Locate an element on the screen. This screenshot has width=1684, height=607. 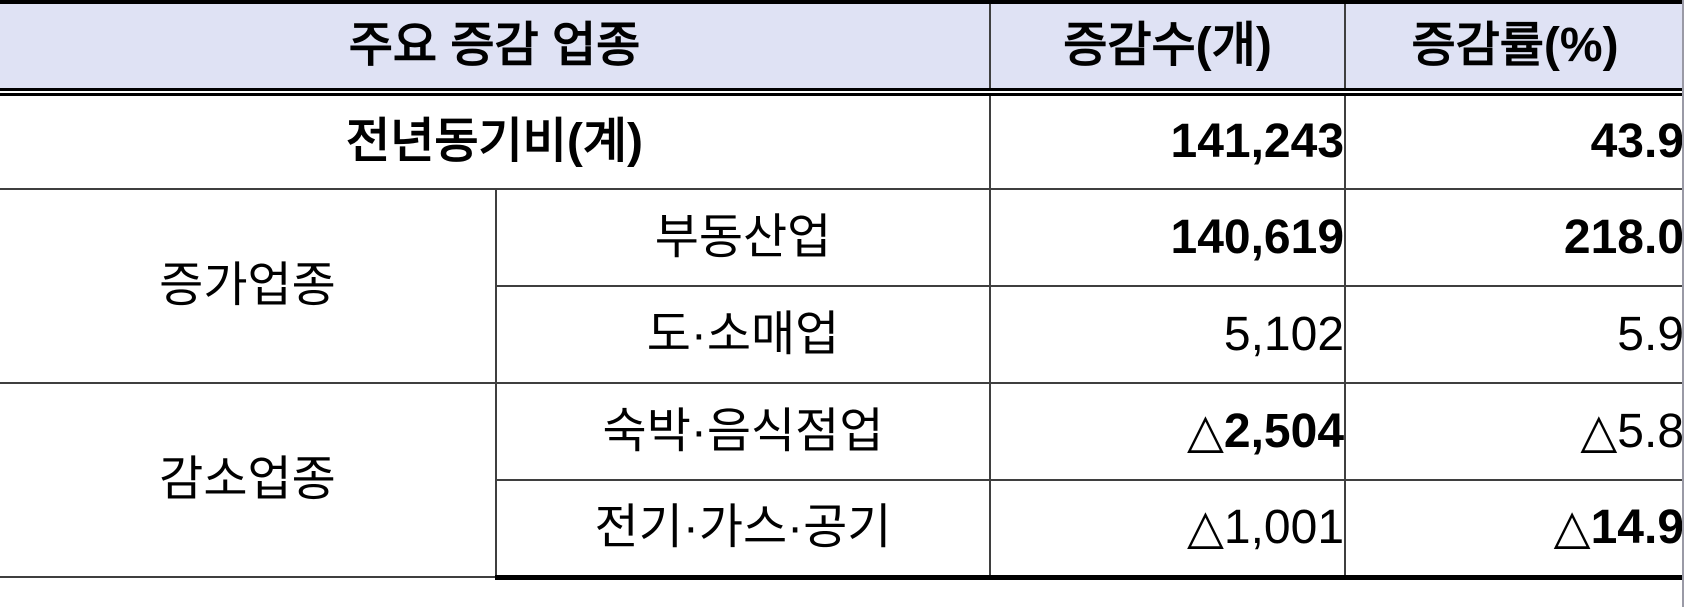
decrease-item-2-name: 전기·가스·공기 is located at coordinates (743, 529).